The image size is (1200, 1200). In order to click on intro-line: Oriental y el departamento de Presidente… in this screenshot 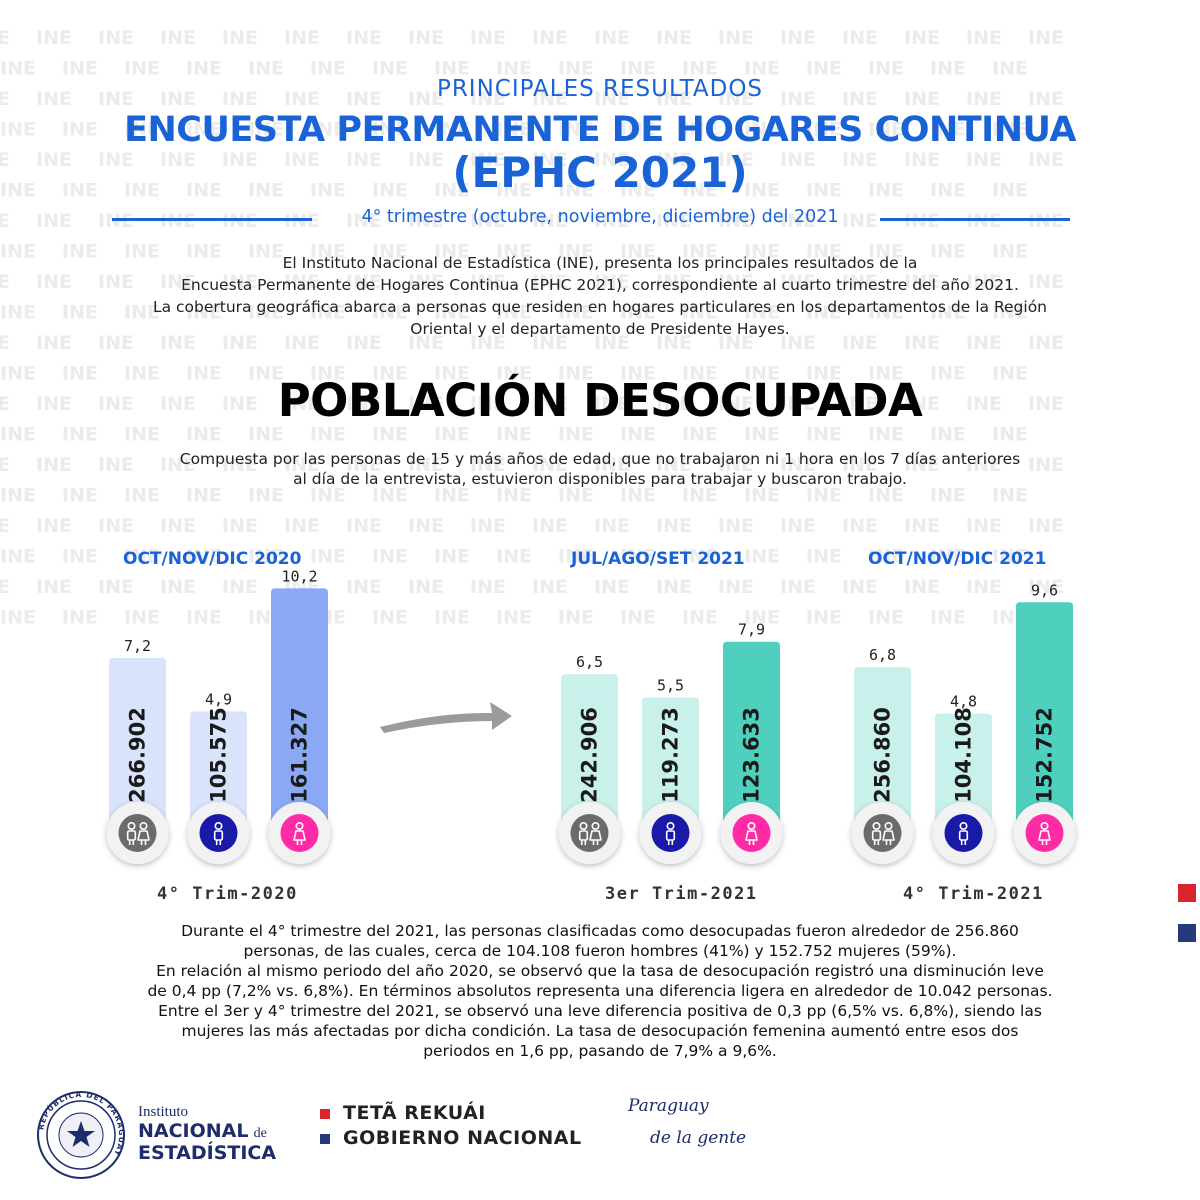, I will do `click(600, 329)`.